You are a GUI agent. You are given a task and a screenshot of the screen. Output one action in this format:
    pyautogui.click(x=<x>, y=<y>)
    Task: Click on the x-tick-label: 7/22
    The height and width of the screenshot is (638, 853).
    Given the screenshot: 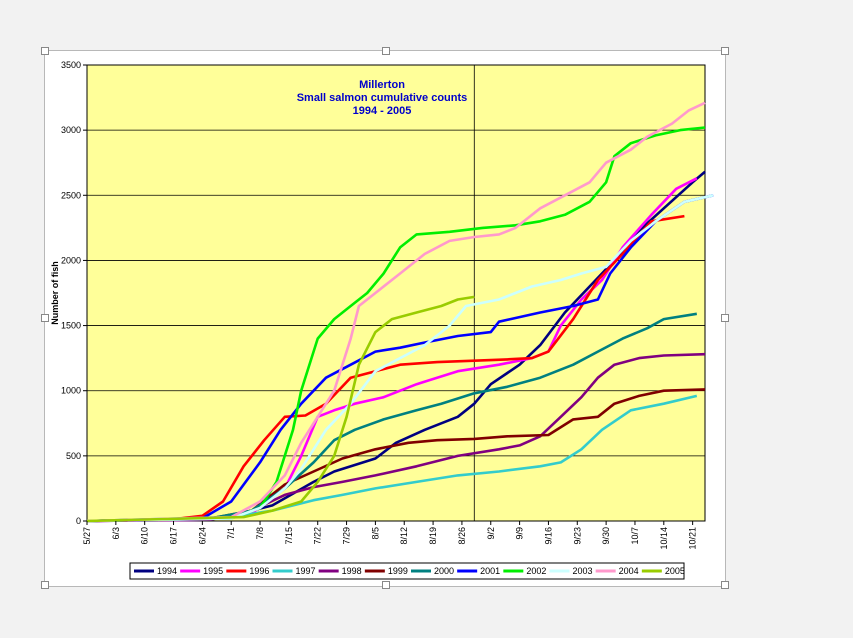 What is the action you would take?
    pyautogui.click(x=318, y=536)
    